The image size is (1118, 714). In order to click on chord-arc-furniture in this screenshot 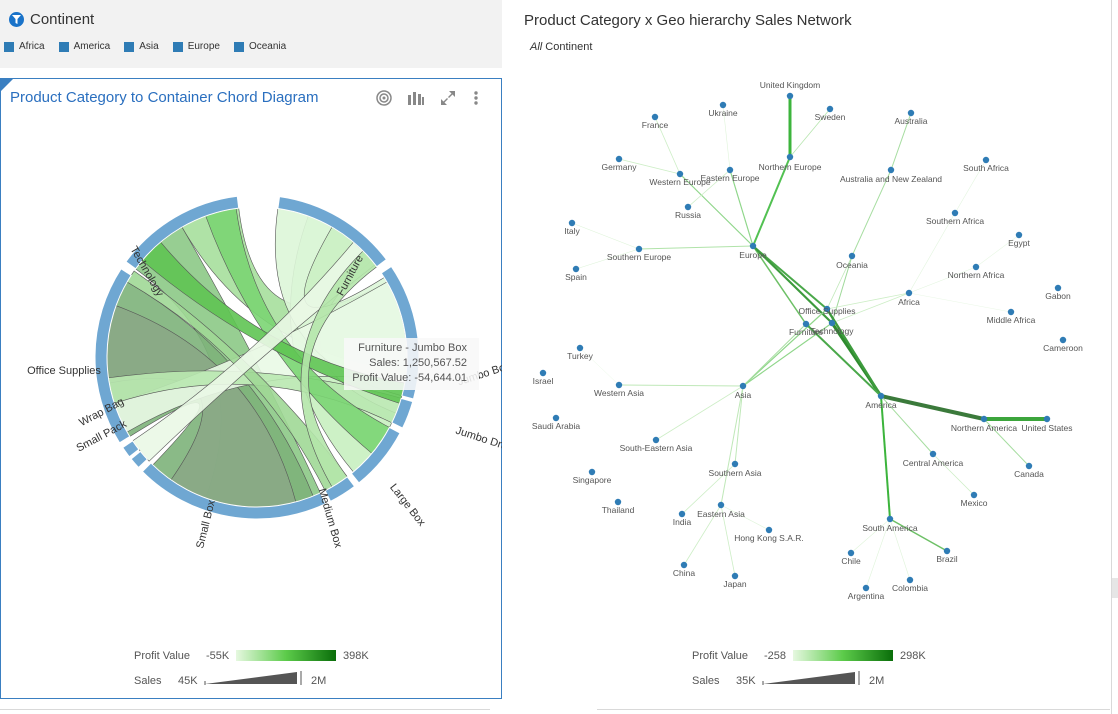, I will do `click(332, 232)`.